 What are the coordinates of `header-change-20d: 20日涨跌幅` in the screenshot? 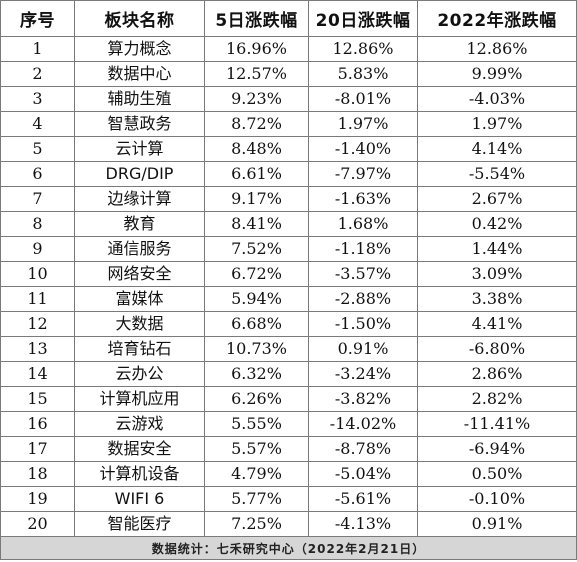 It's located at (363, 18).